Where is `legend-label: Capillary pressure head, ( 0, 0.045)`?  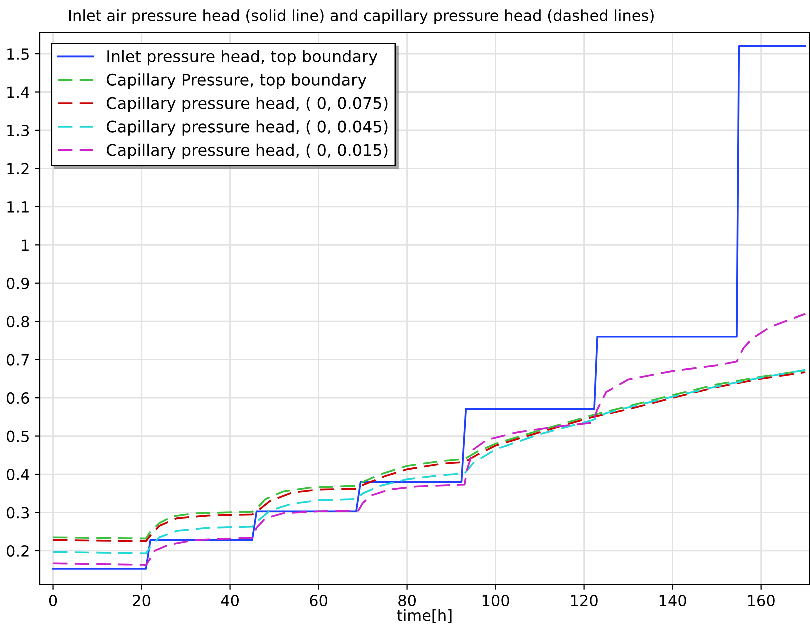 legend-label: Capillary pressure head, ( 0, 0.045) is located at coordinates (247, 128).